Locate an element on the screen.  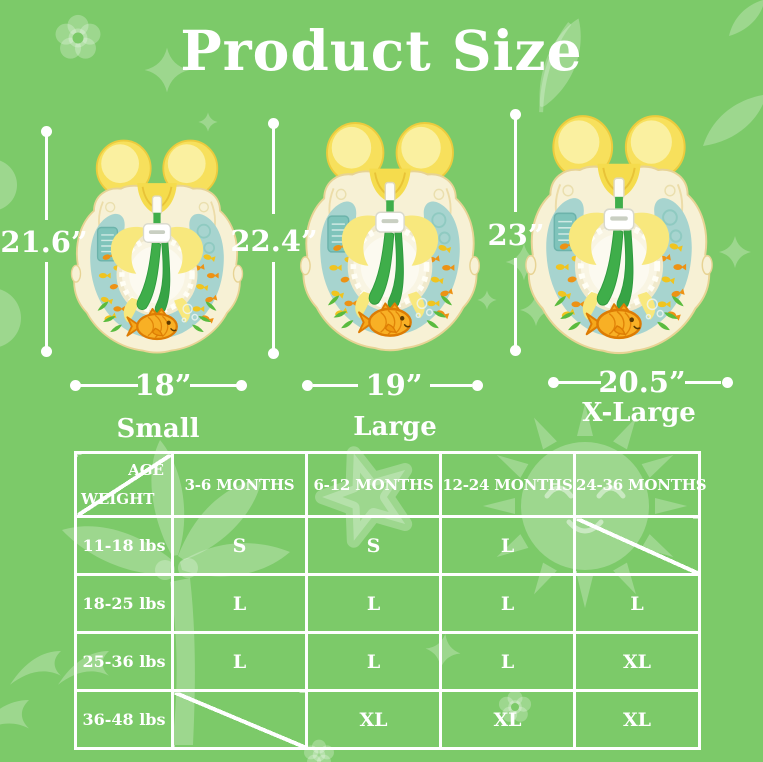
age-corner-label: AGE is located at coordinates (146, 470).